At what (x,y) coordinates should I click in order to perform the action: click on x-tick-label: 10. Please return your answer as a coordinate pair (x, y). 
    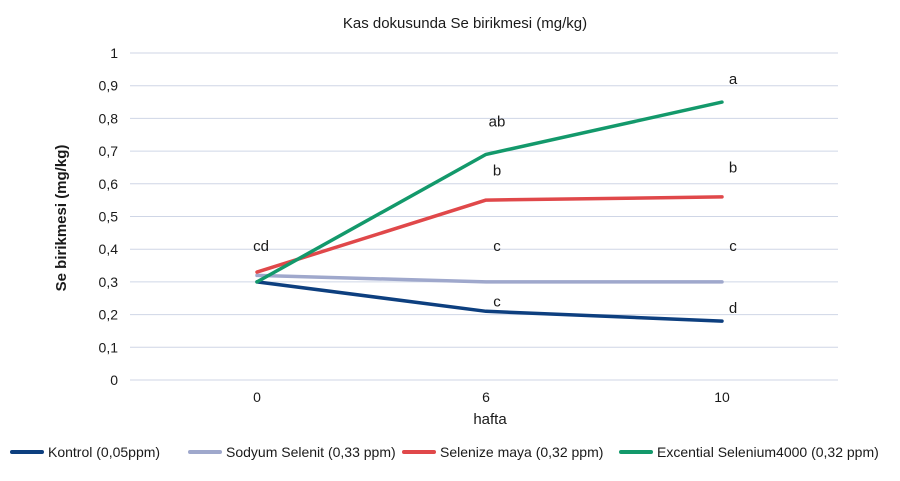
    Looking at the image, I should click on (722, 397).